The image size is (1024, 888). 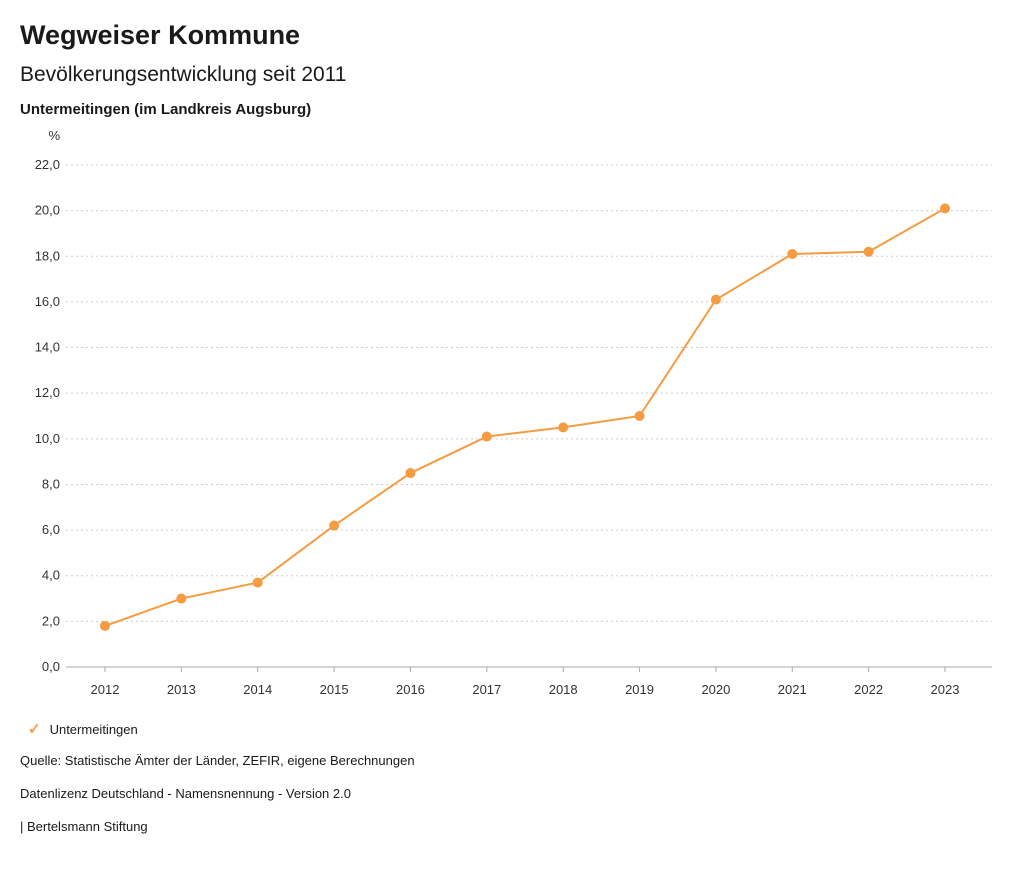 I want to click on data-point-2016, so click(x=410, y=473).